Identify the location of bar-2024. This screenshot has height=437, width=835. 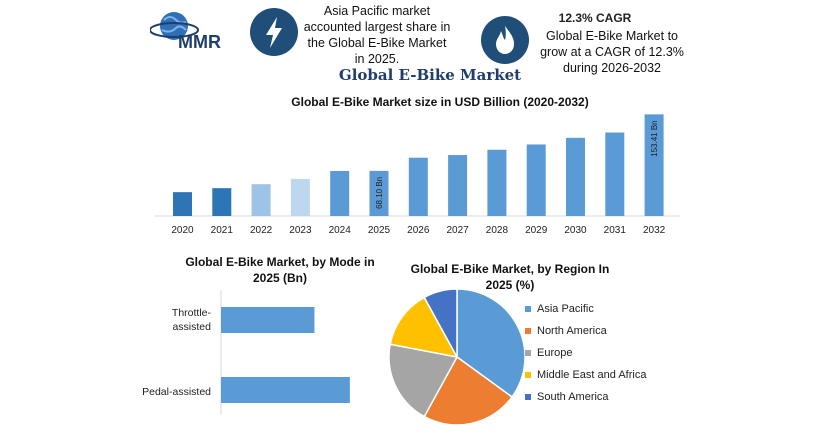
(340, 193).